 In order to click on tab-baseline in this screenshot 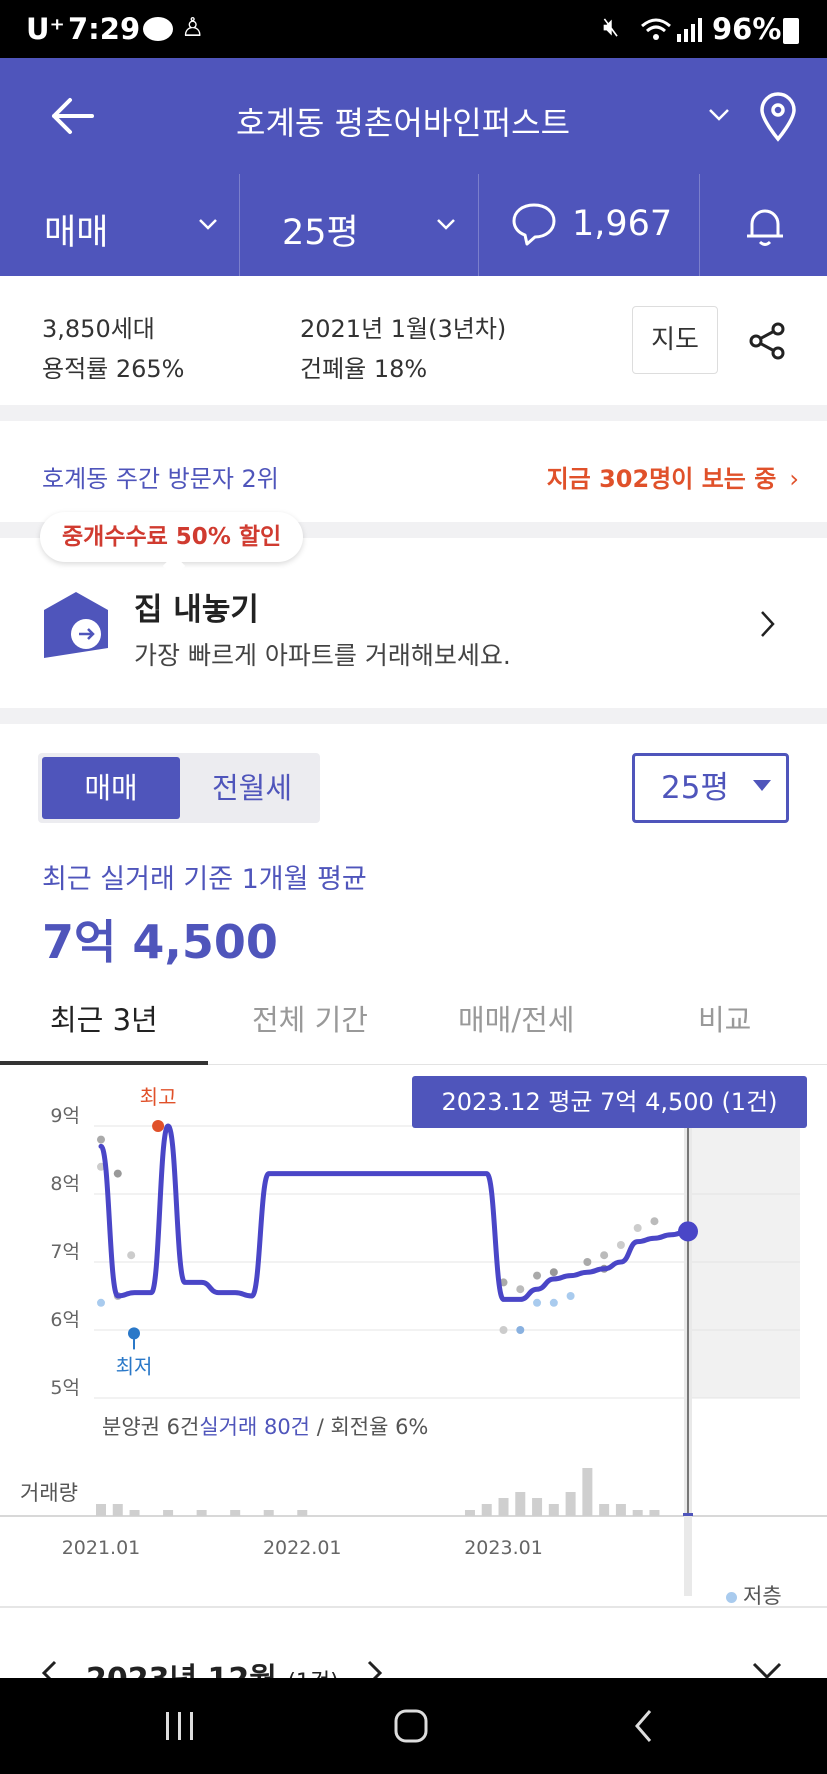, I will do `click(413, 1064)`.